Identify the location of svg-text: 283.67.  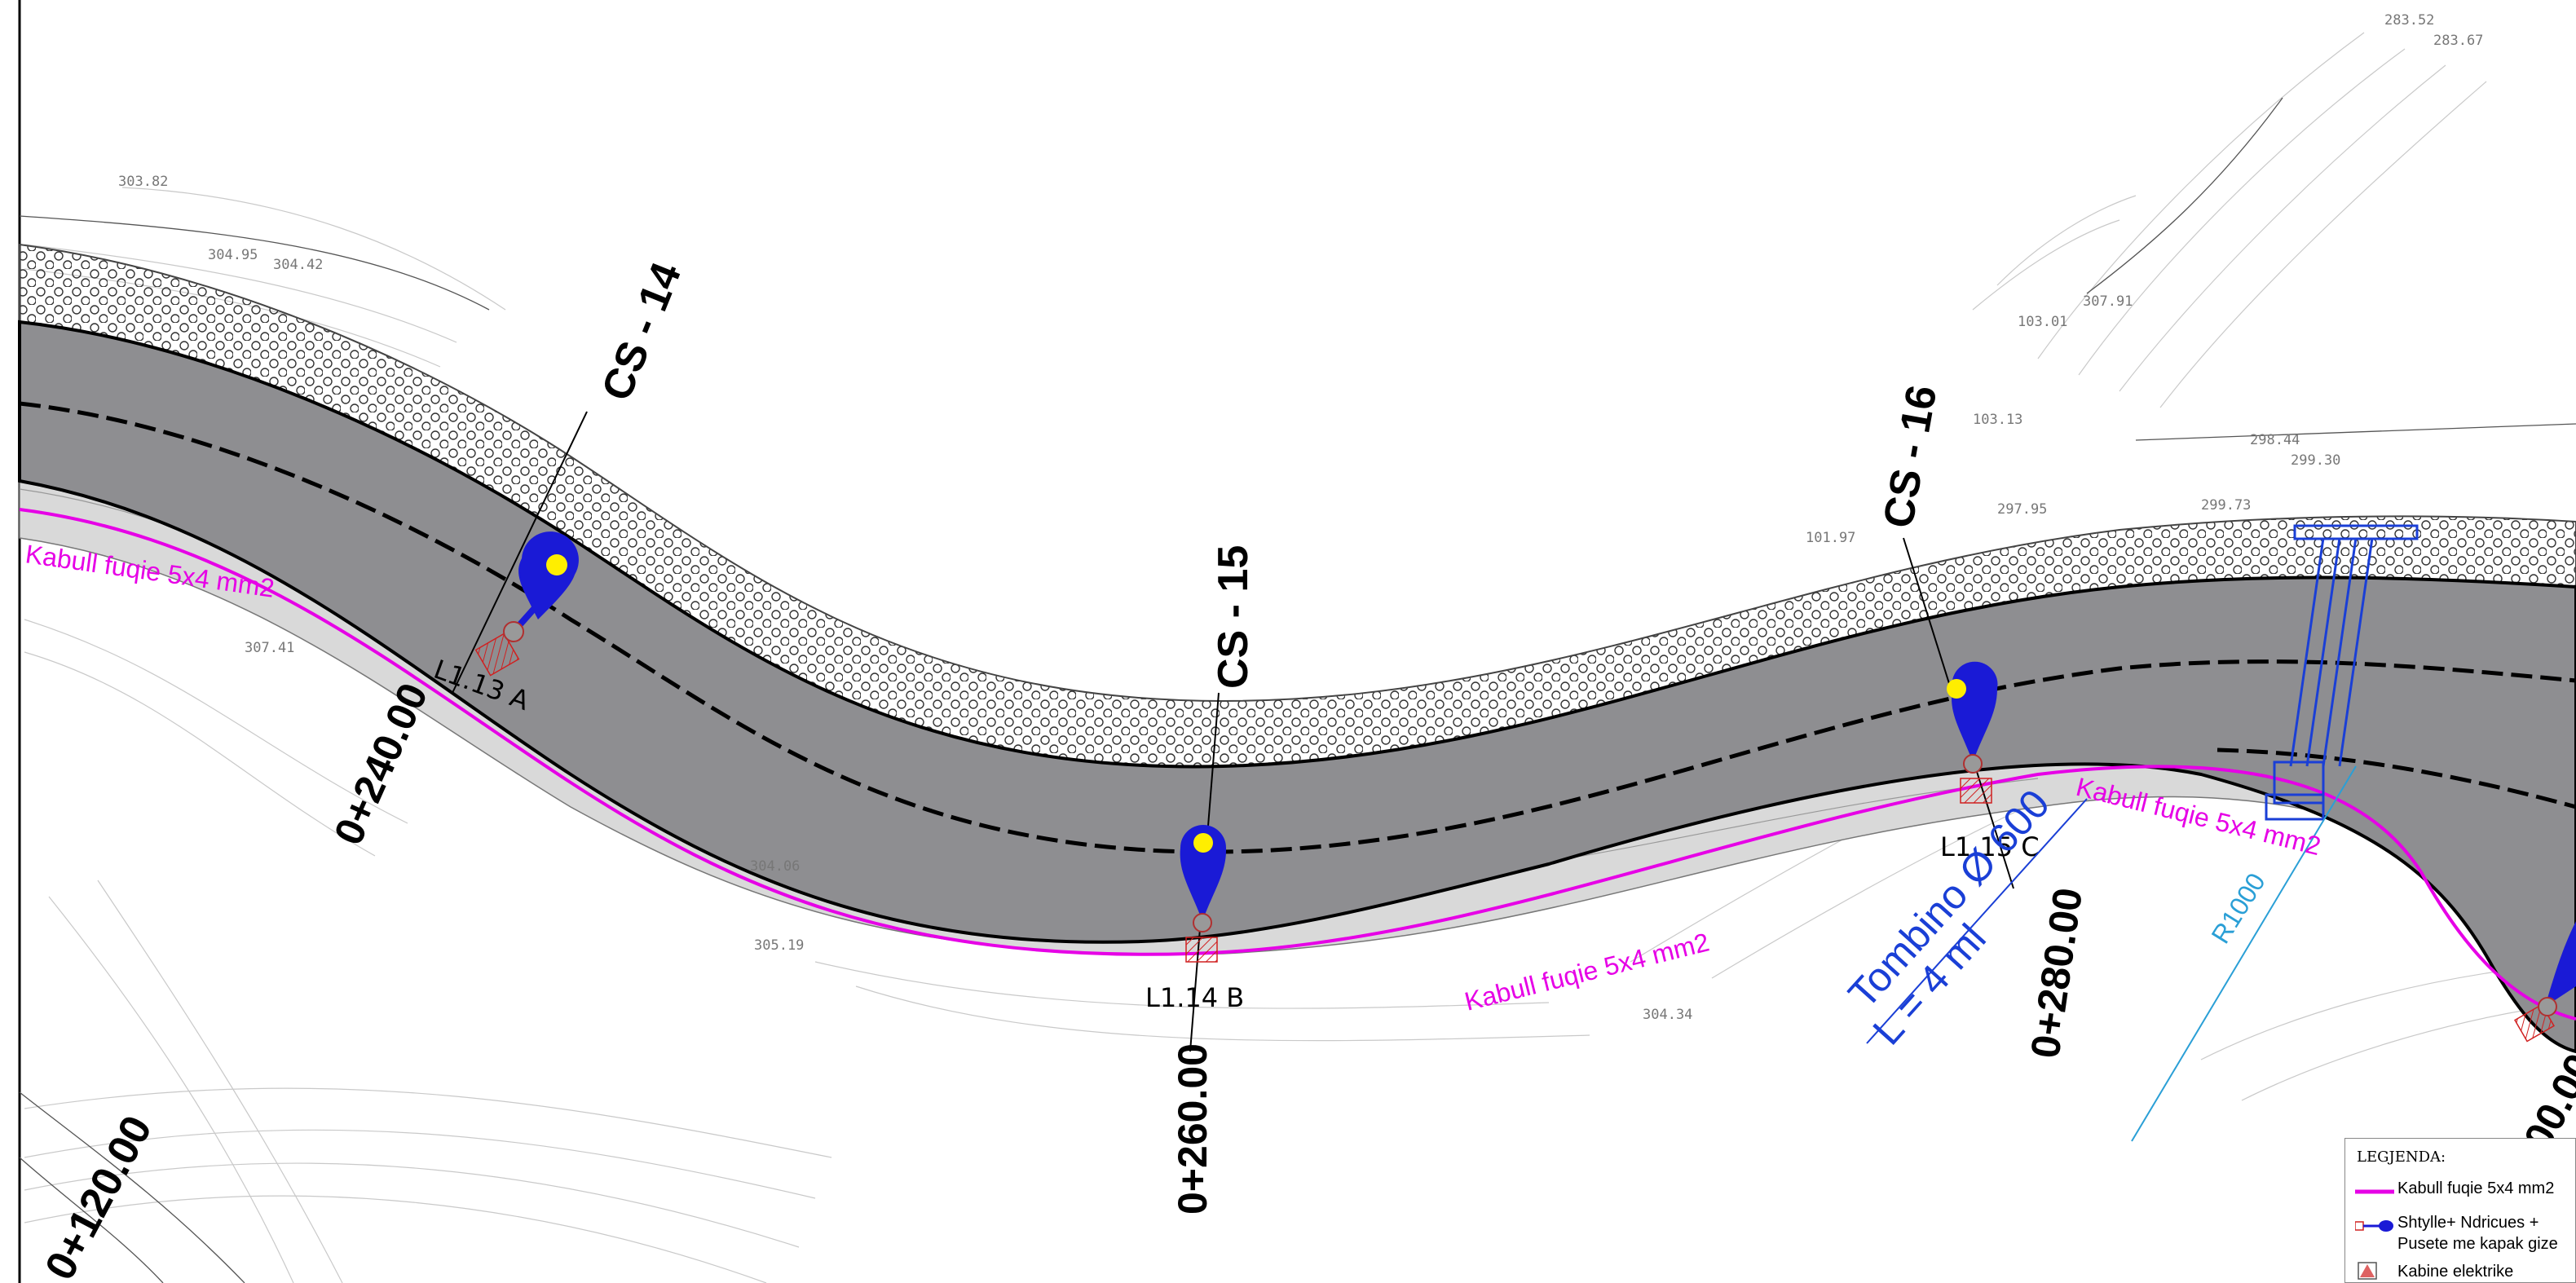
(2458, 41).